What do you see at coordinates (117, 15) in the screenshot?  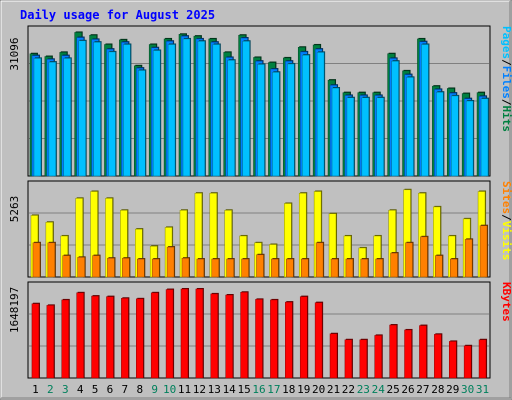 I see `chart-title: Daily usage for August 2025` at bounding box center [117, 15].